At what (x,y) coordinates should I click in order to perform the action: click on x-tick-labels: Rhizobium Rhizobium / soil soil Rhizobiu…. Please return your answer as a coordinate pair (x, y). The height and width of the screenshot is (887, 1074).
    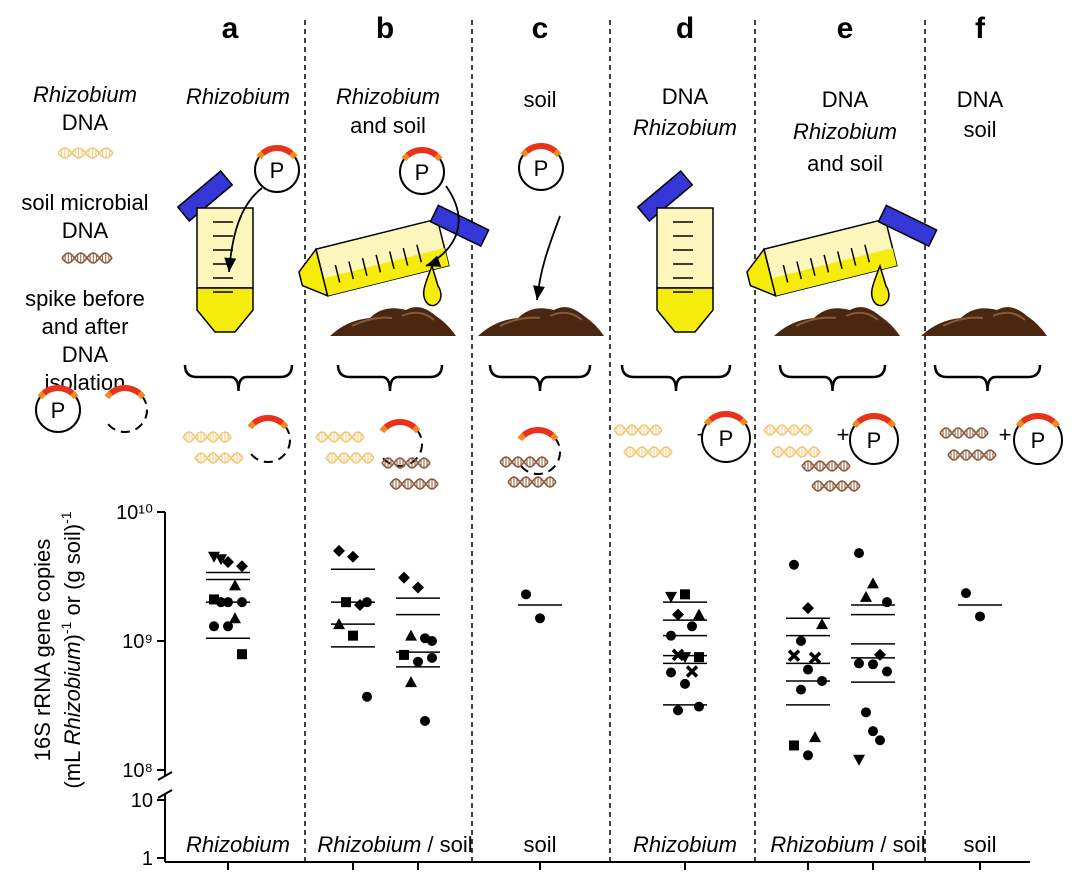
    Looking at the image, I should click on (591, 844).